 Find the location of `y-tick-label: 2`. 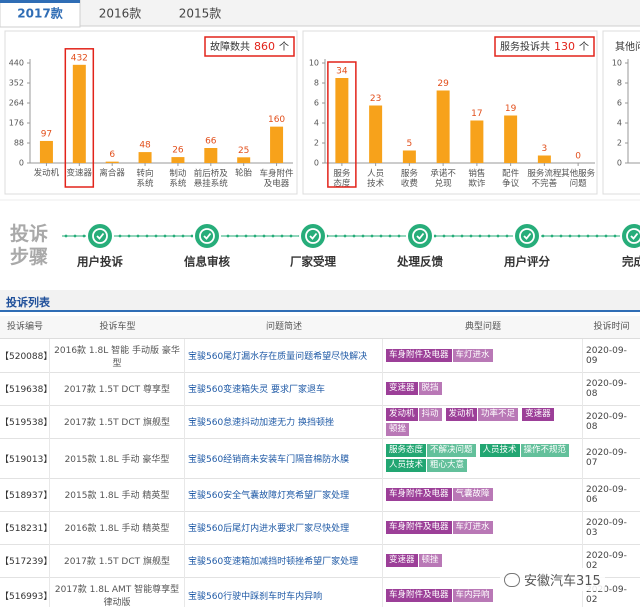

y-tick-label: 2 is located at coordinates (619, 143).